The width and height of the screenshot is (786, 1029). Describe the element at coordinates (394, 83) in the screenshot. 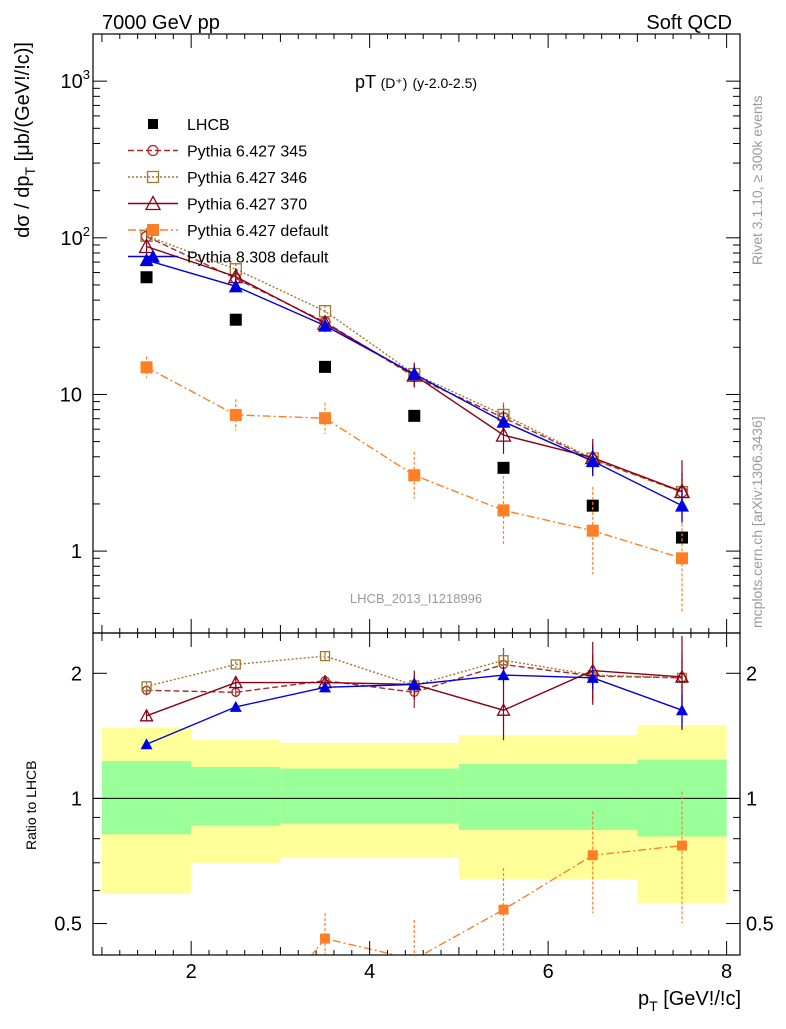

I see `main-title-sub: (D⁺)` at that location.